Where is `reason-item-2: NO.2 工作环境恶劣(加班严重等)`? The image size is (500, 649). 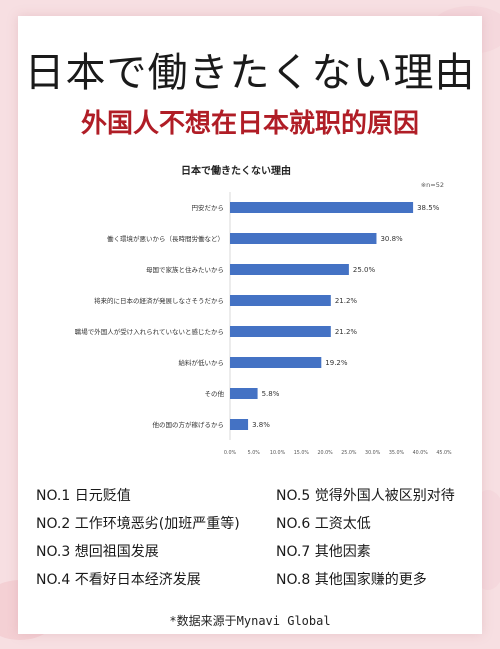 reason-item-2: NO.2 工作环境恶劣(加班严重等) is located at coordinates (138, 524).